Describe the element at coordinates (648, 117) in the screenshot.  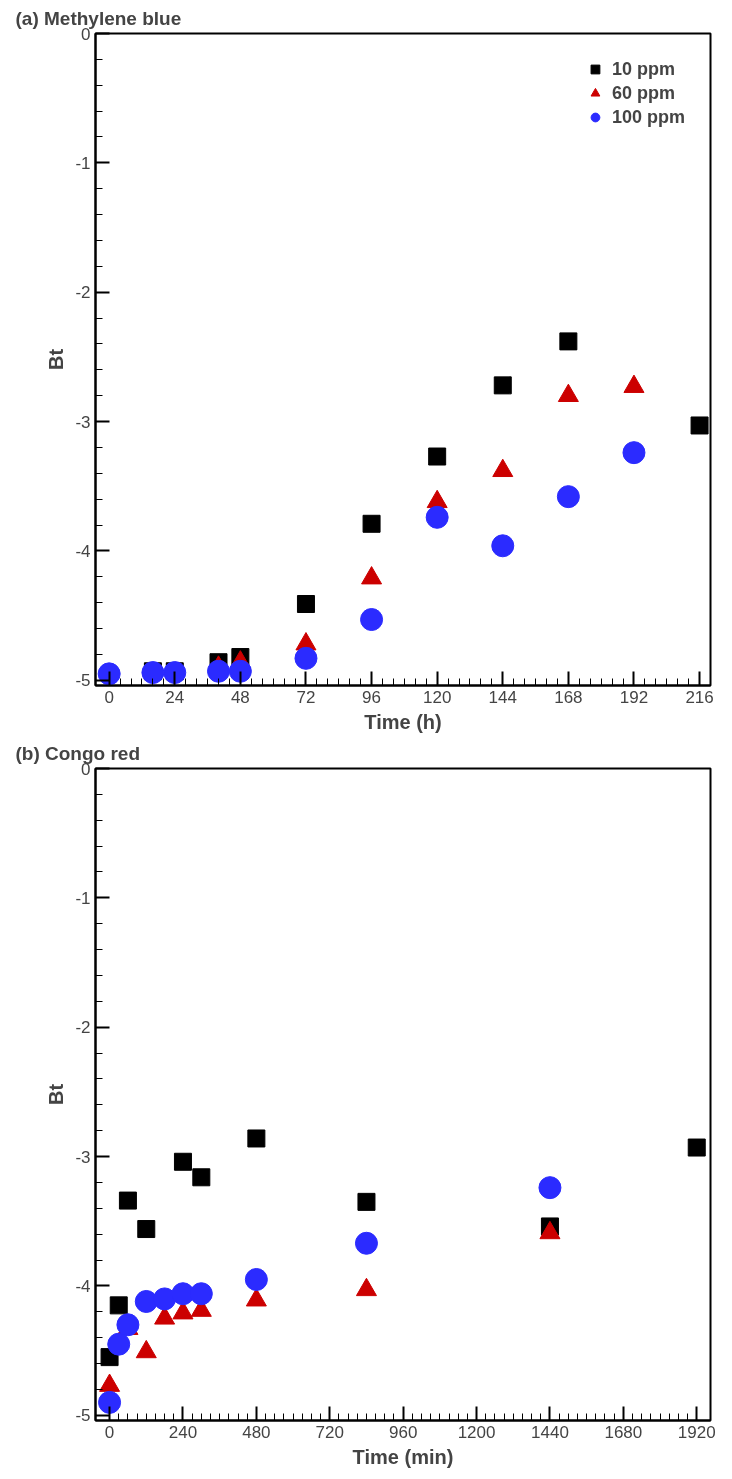
I see `legend-label: 100 ppm` at that location.